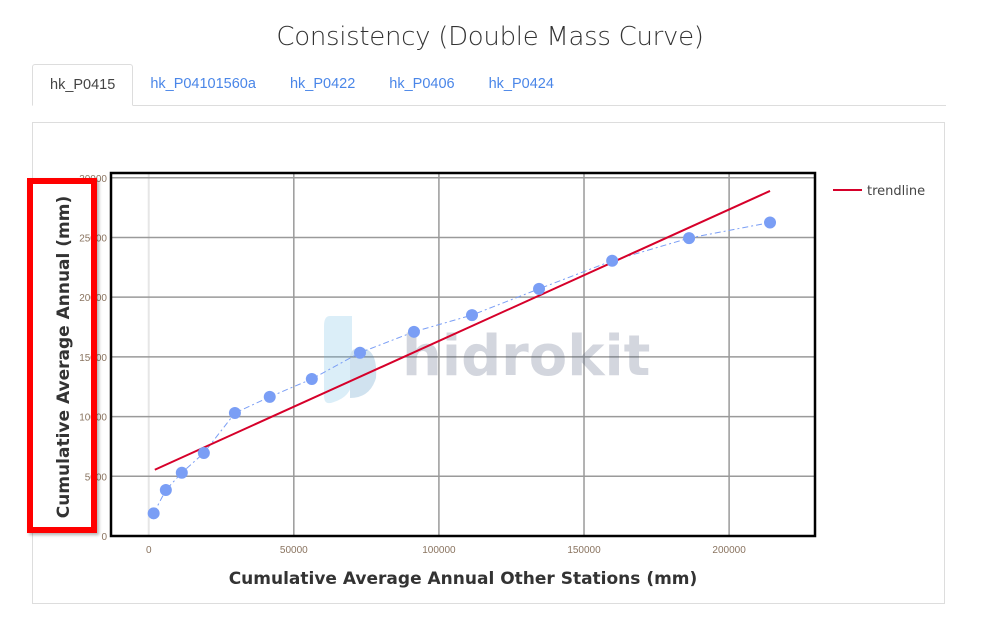  I want to click on tab-hk-p04101560a: hk_P04101560a, so click(203, 84).